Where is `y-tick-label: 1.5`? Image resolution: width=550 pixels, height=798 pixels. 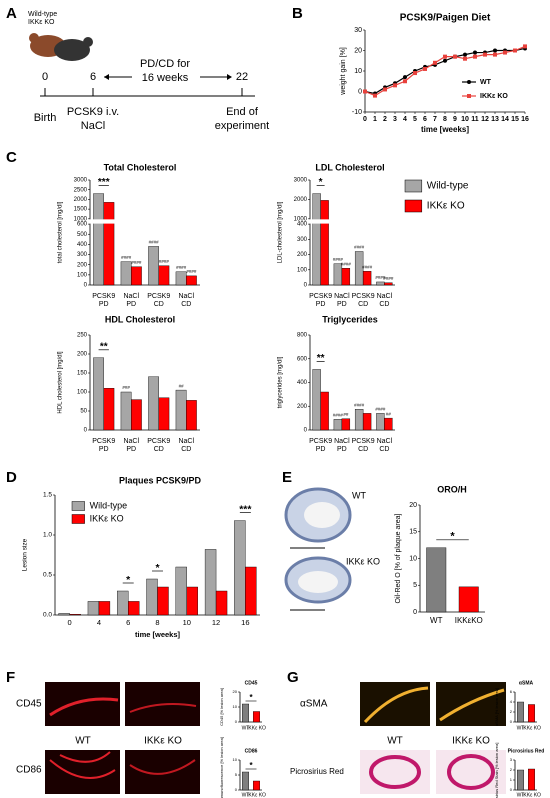
y-tick-label: 1.5 is located at coordinates (47, 495).